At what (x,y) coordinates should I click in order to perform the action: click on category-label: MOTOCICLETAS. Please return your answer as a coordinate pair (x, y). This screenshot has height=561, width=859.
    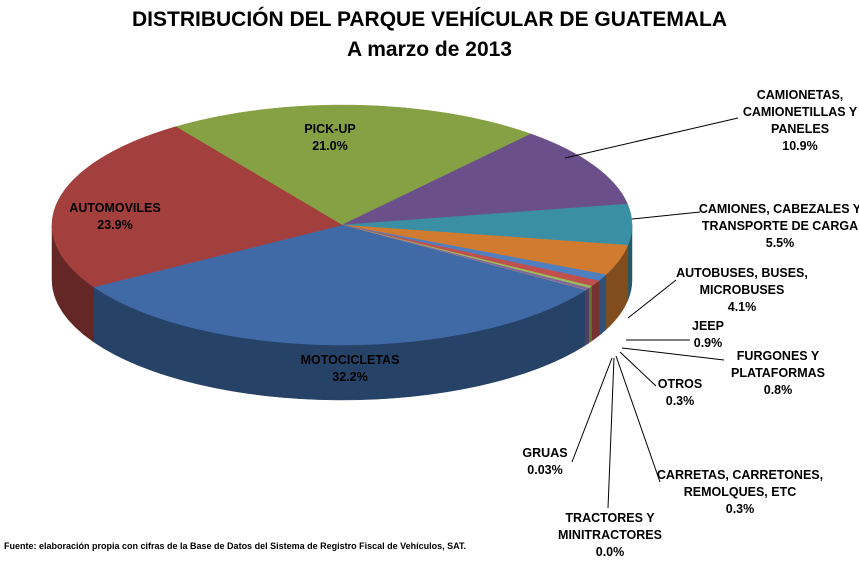
    Looking at the image, I should click on (350, 360).